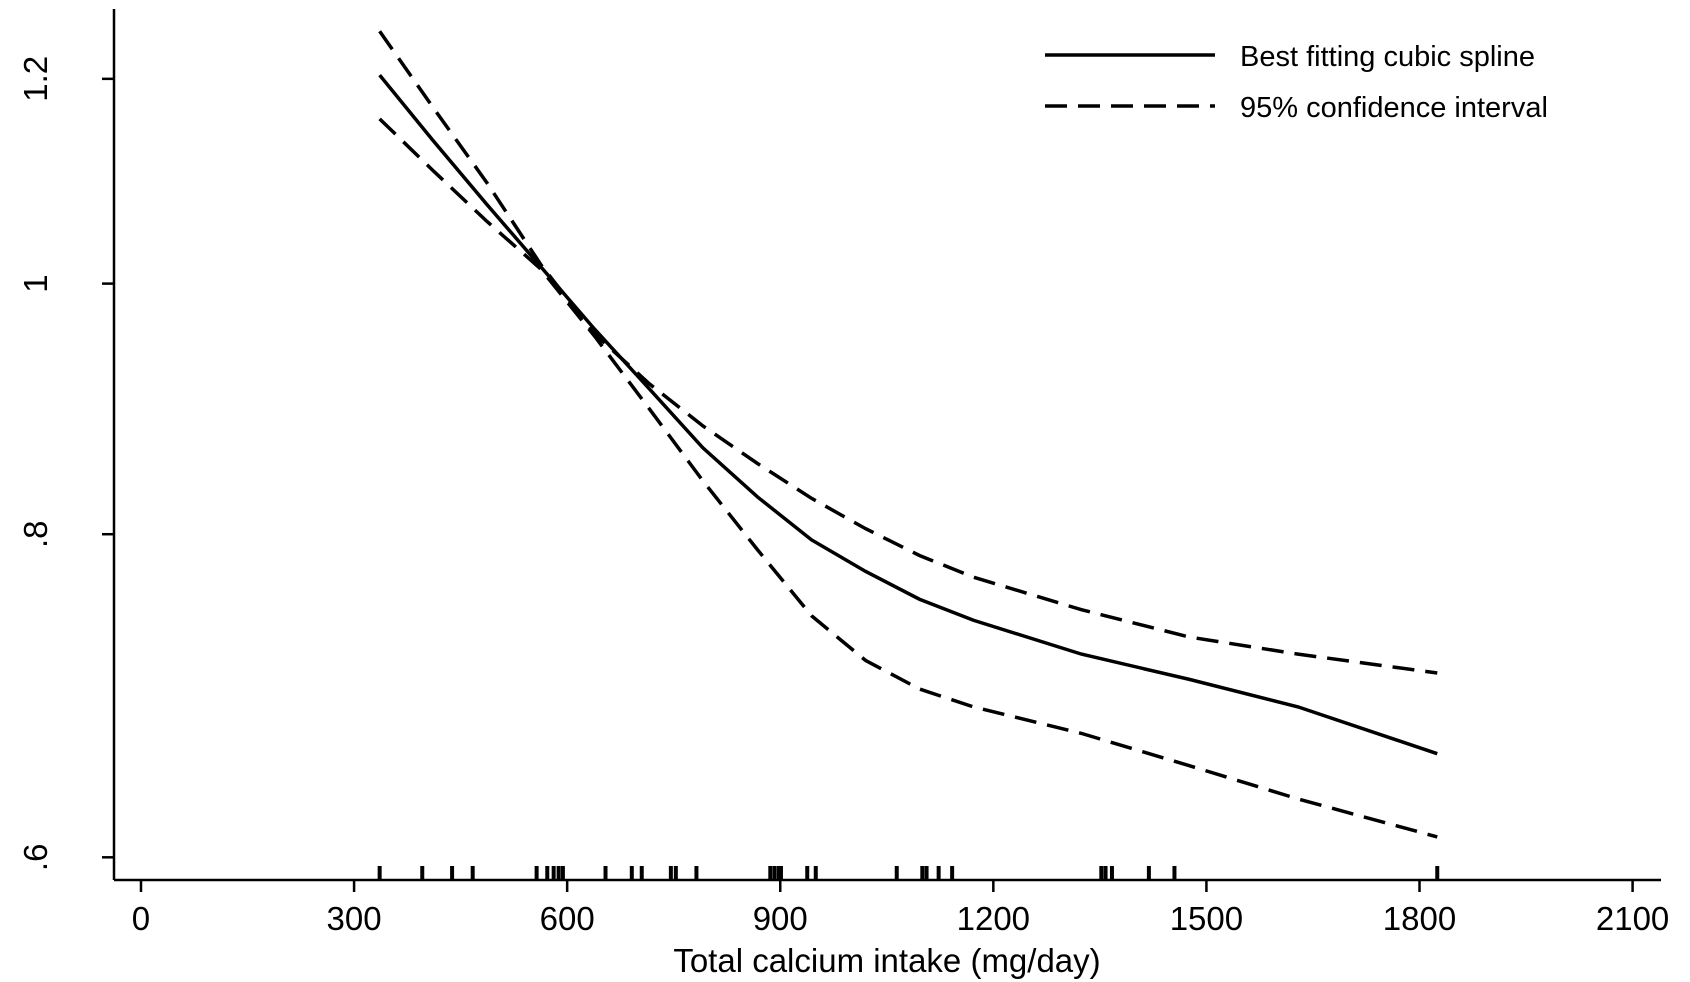 The height and width of the screenshot is (982, 1690). I want to click on y-tick-label: .6, so click(35, 858).